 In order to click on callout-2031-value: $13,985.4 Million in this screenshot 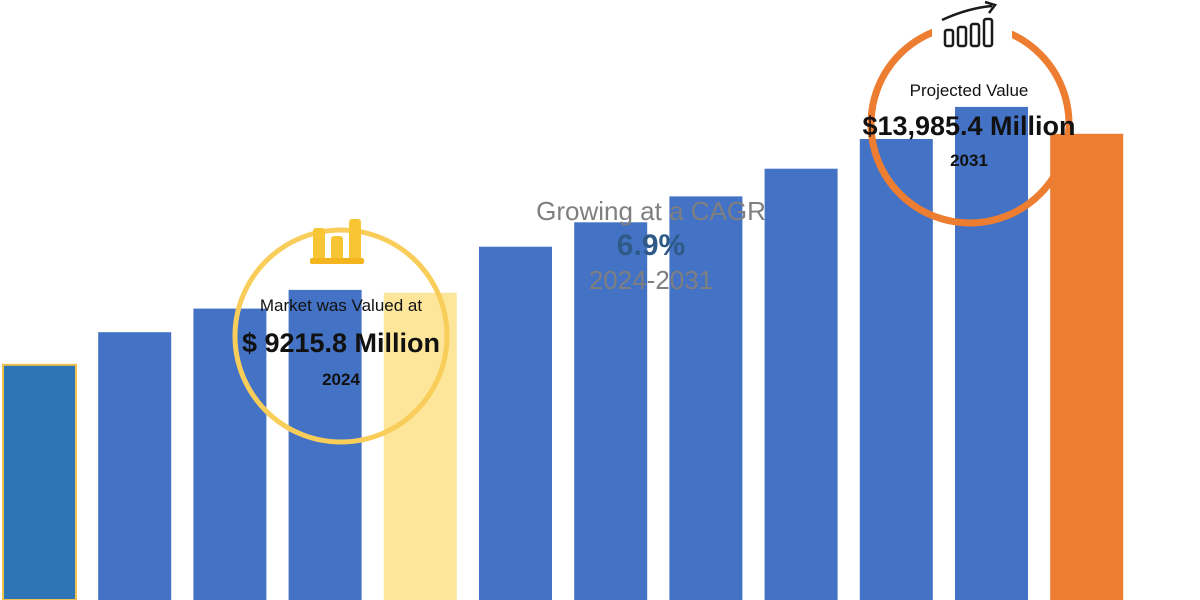, I will do `click(969, 126)`.